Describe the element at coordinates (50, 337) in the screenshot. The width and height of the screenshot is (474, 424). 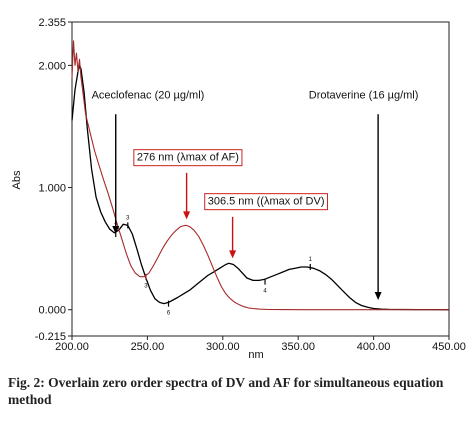
I see `y-tick-label: -0.215` at that location.